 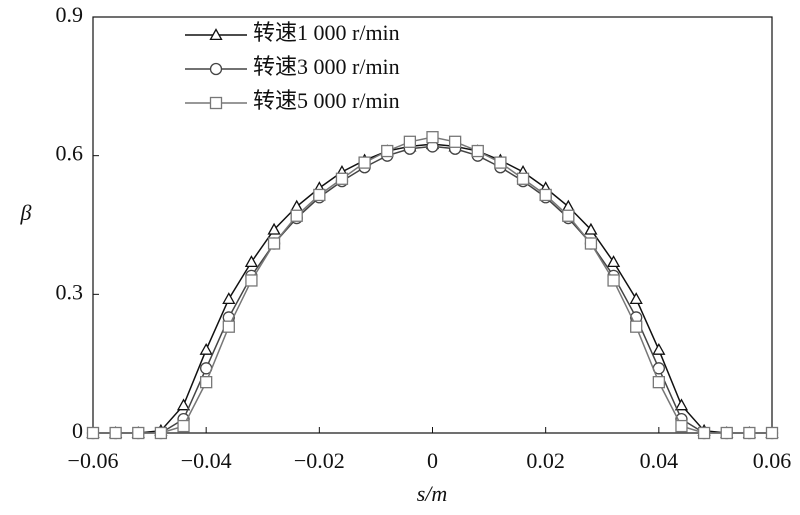 What do you see at coordinates (70, 14) in the screenshot?
I see `y-tick-label: 0.9` at bounding box center [70, 14].